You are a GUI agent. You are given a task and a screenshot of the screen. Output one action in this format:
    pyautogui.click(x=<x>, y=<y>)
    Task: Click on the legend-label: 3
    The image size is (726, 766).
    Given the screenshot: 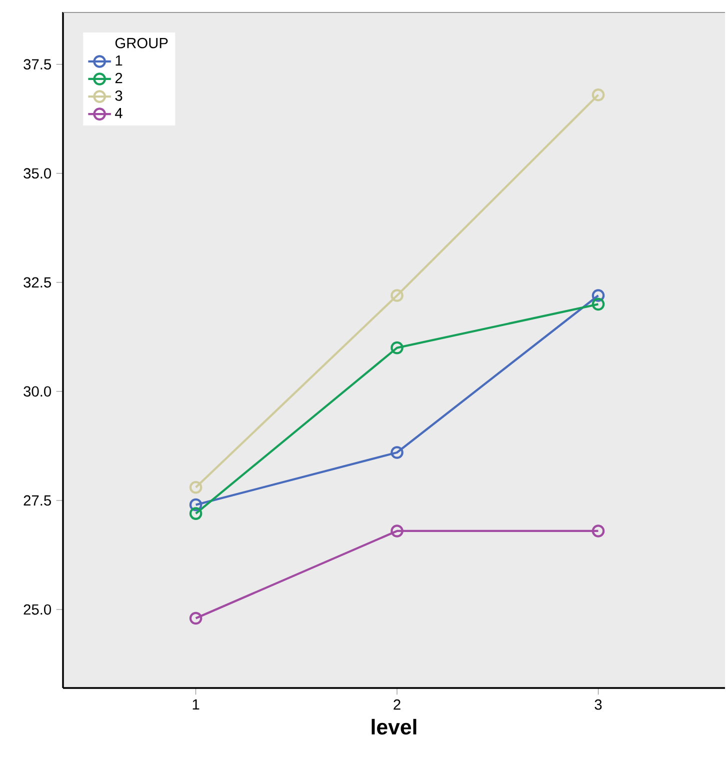 What is the action you would take?
    pyautogui.click(x=118, y=95)
    